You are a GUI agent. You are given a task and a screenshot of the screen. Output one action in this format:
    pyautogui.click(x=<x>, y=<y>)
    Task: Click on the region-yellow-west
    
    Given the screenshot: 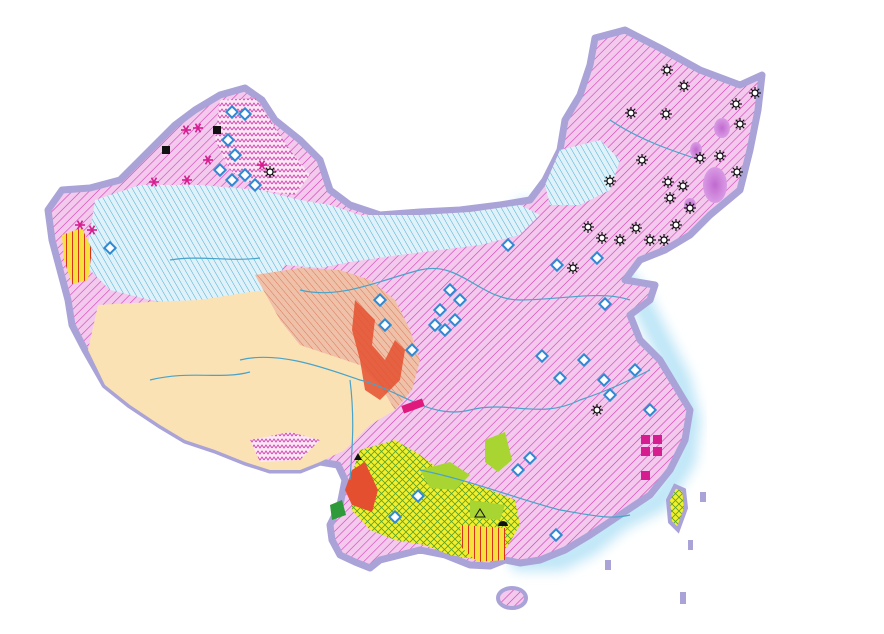 What is the action you would take?
    pyautogui.click(x=77, y=256)
    